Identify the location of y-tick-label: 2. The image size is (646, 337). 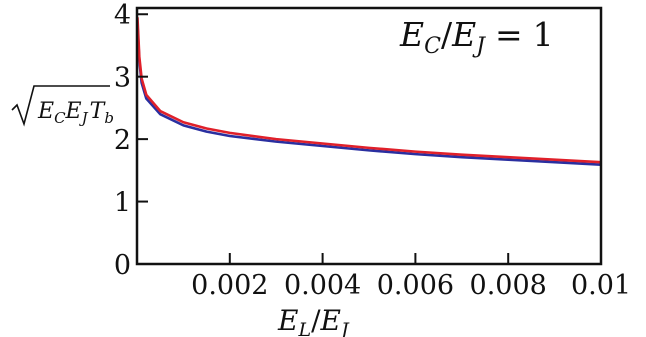
(122, 140).